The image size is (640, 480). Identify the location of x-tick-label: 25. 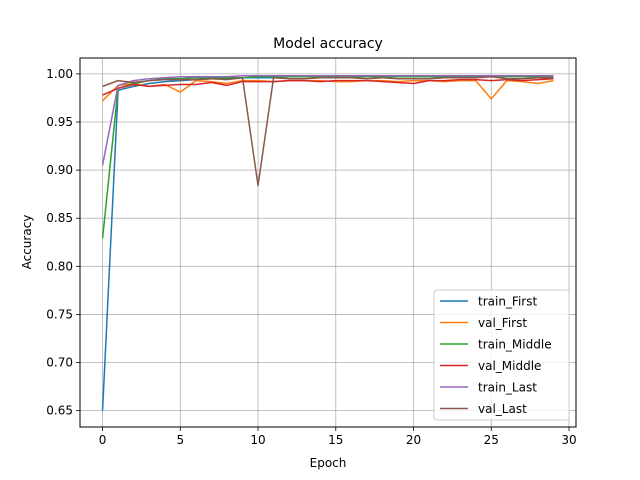
(491, 440).